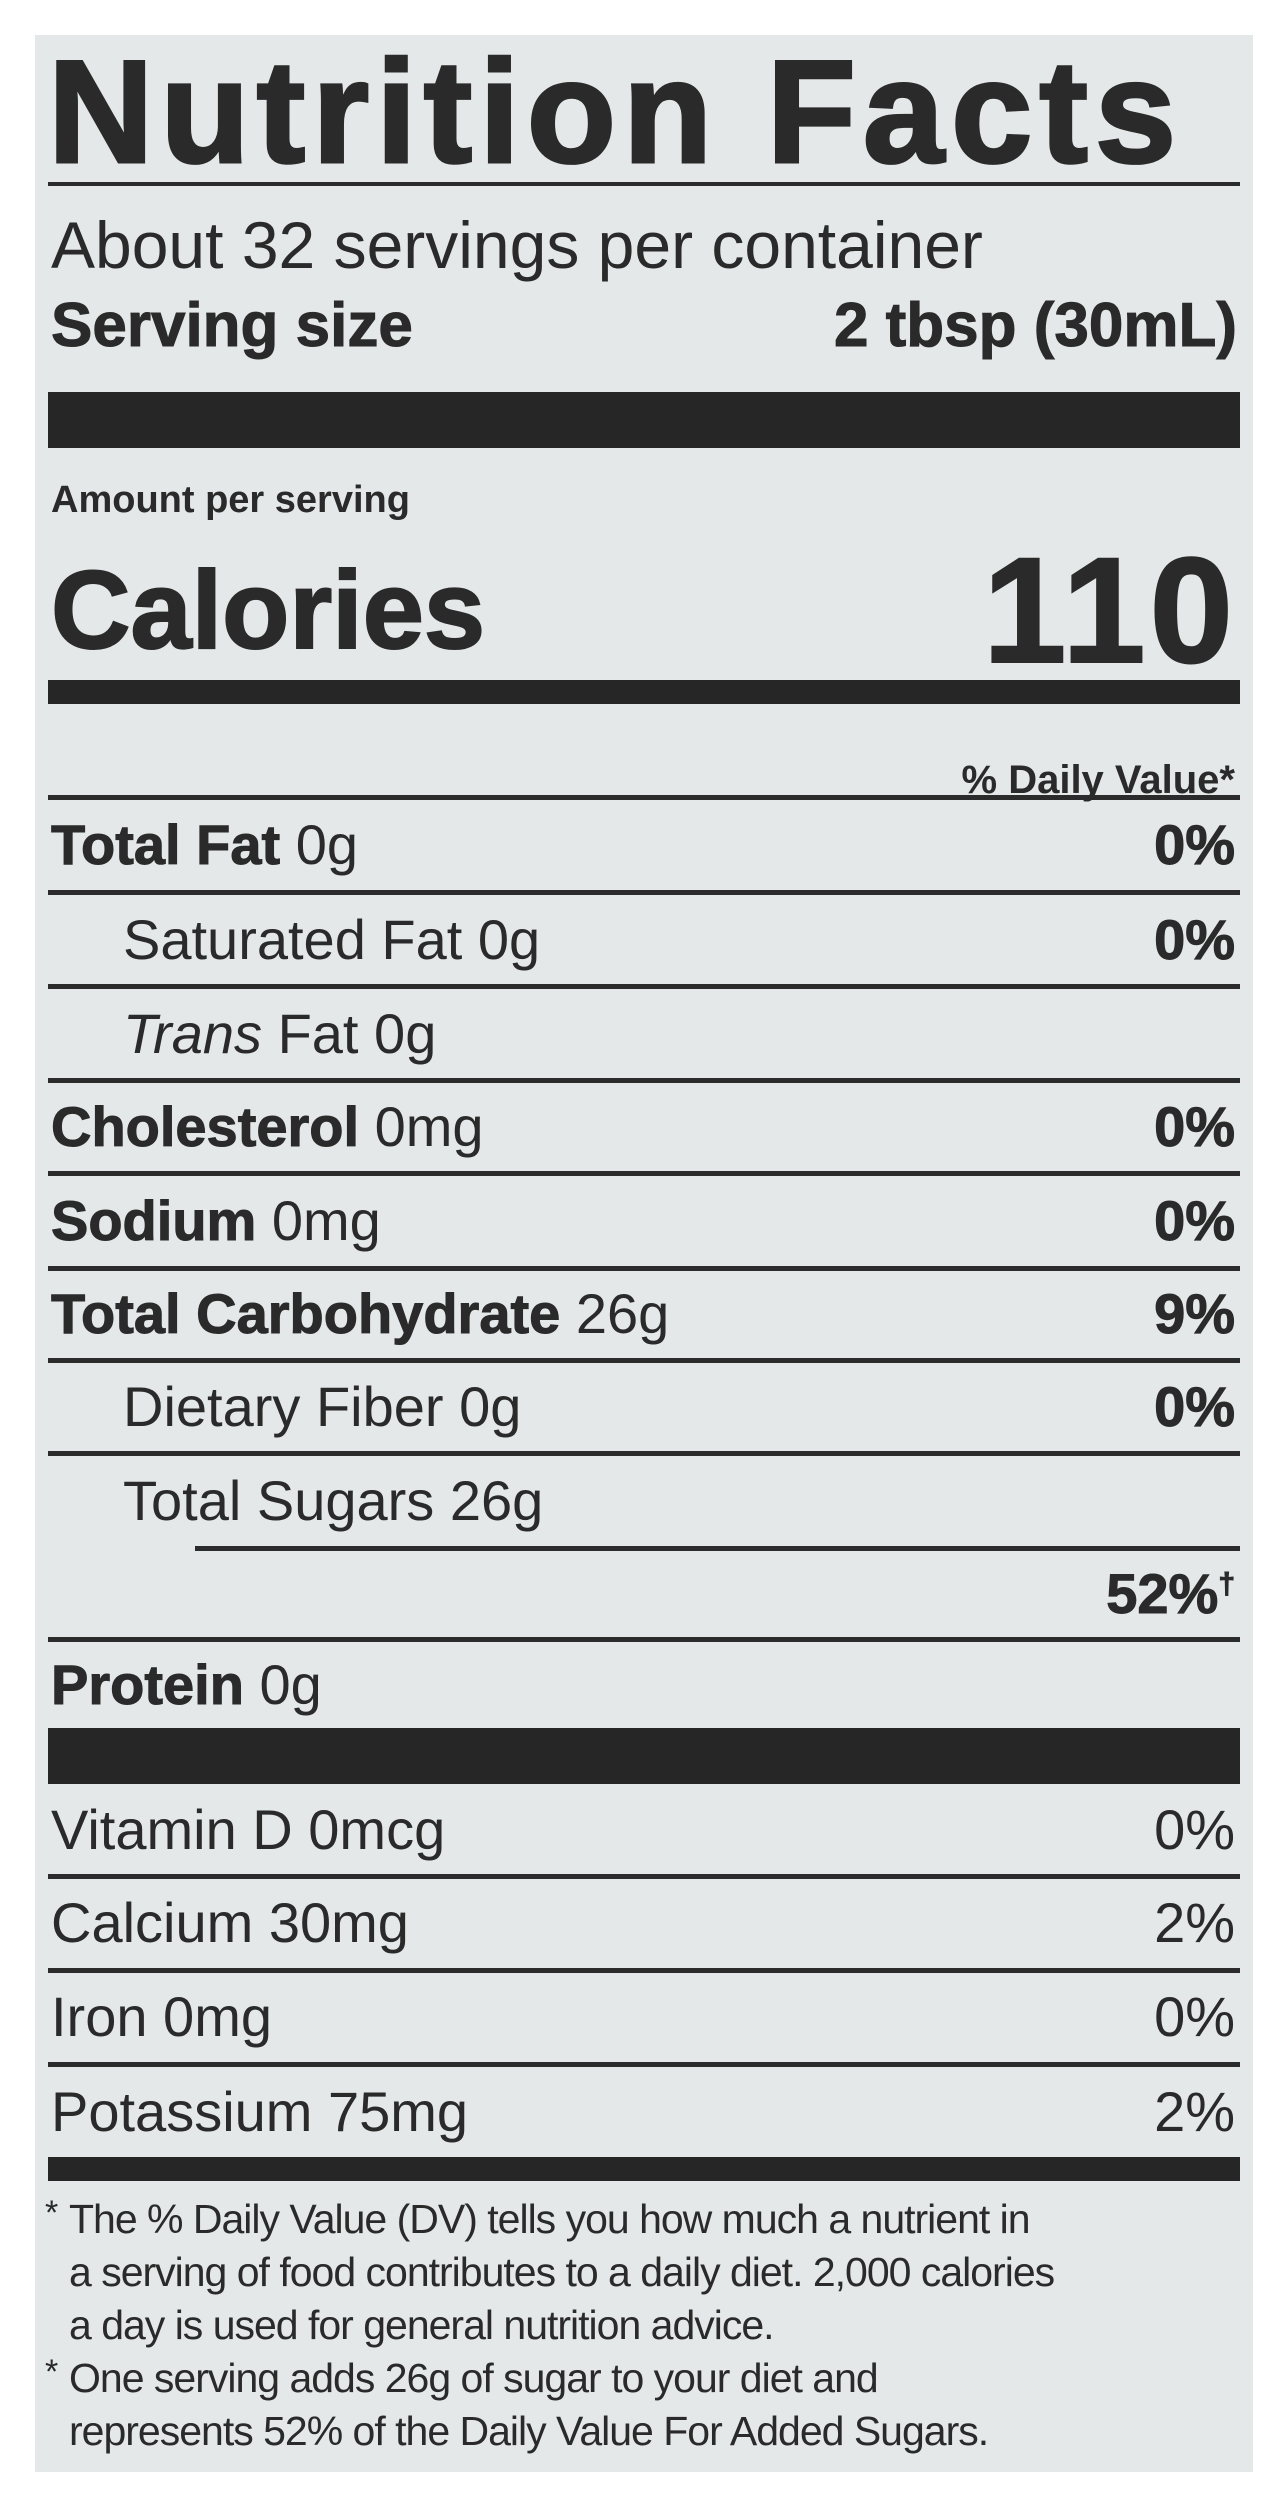  What do you see at coordinates (1098, 780) in the screenshot?
I see `daily-value-header: % Daily Value*` at bounding box center [1098, 780].